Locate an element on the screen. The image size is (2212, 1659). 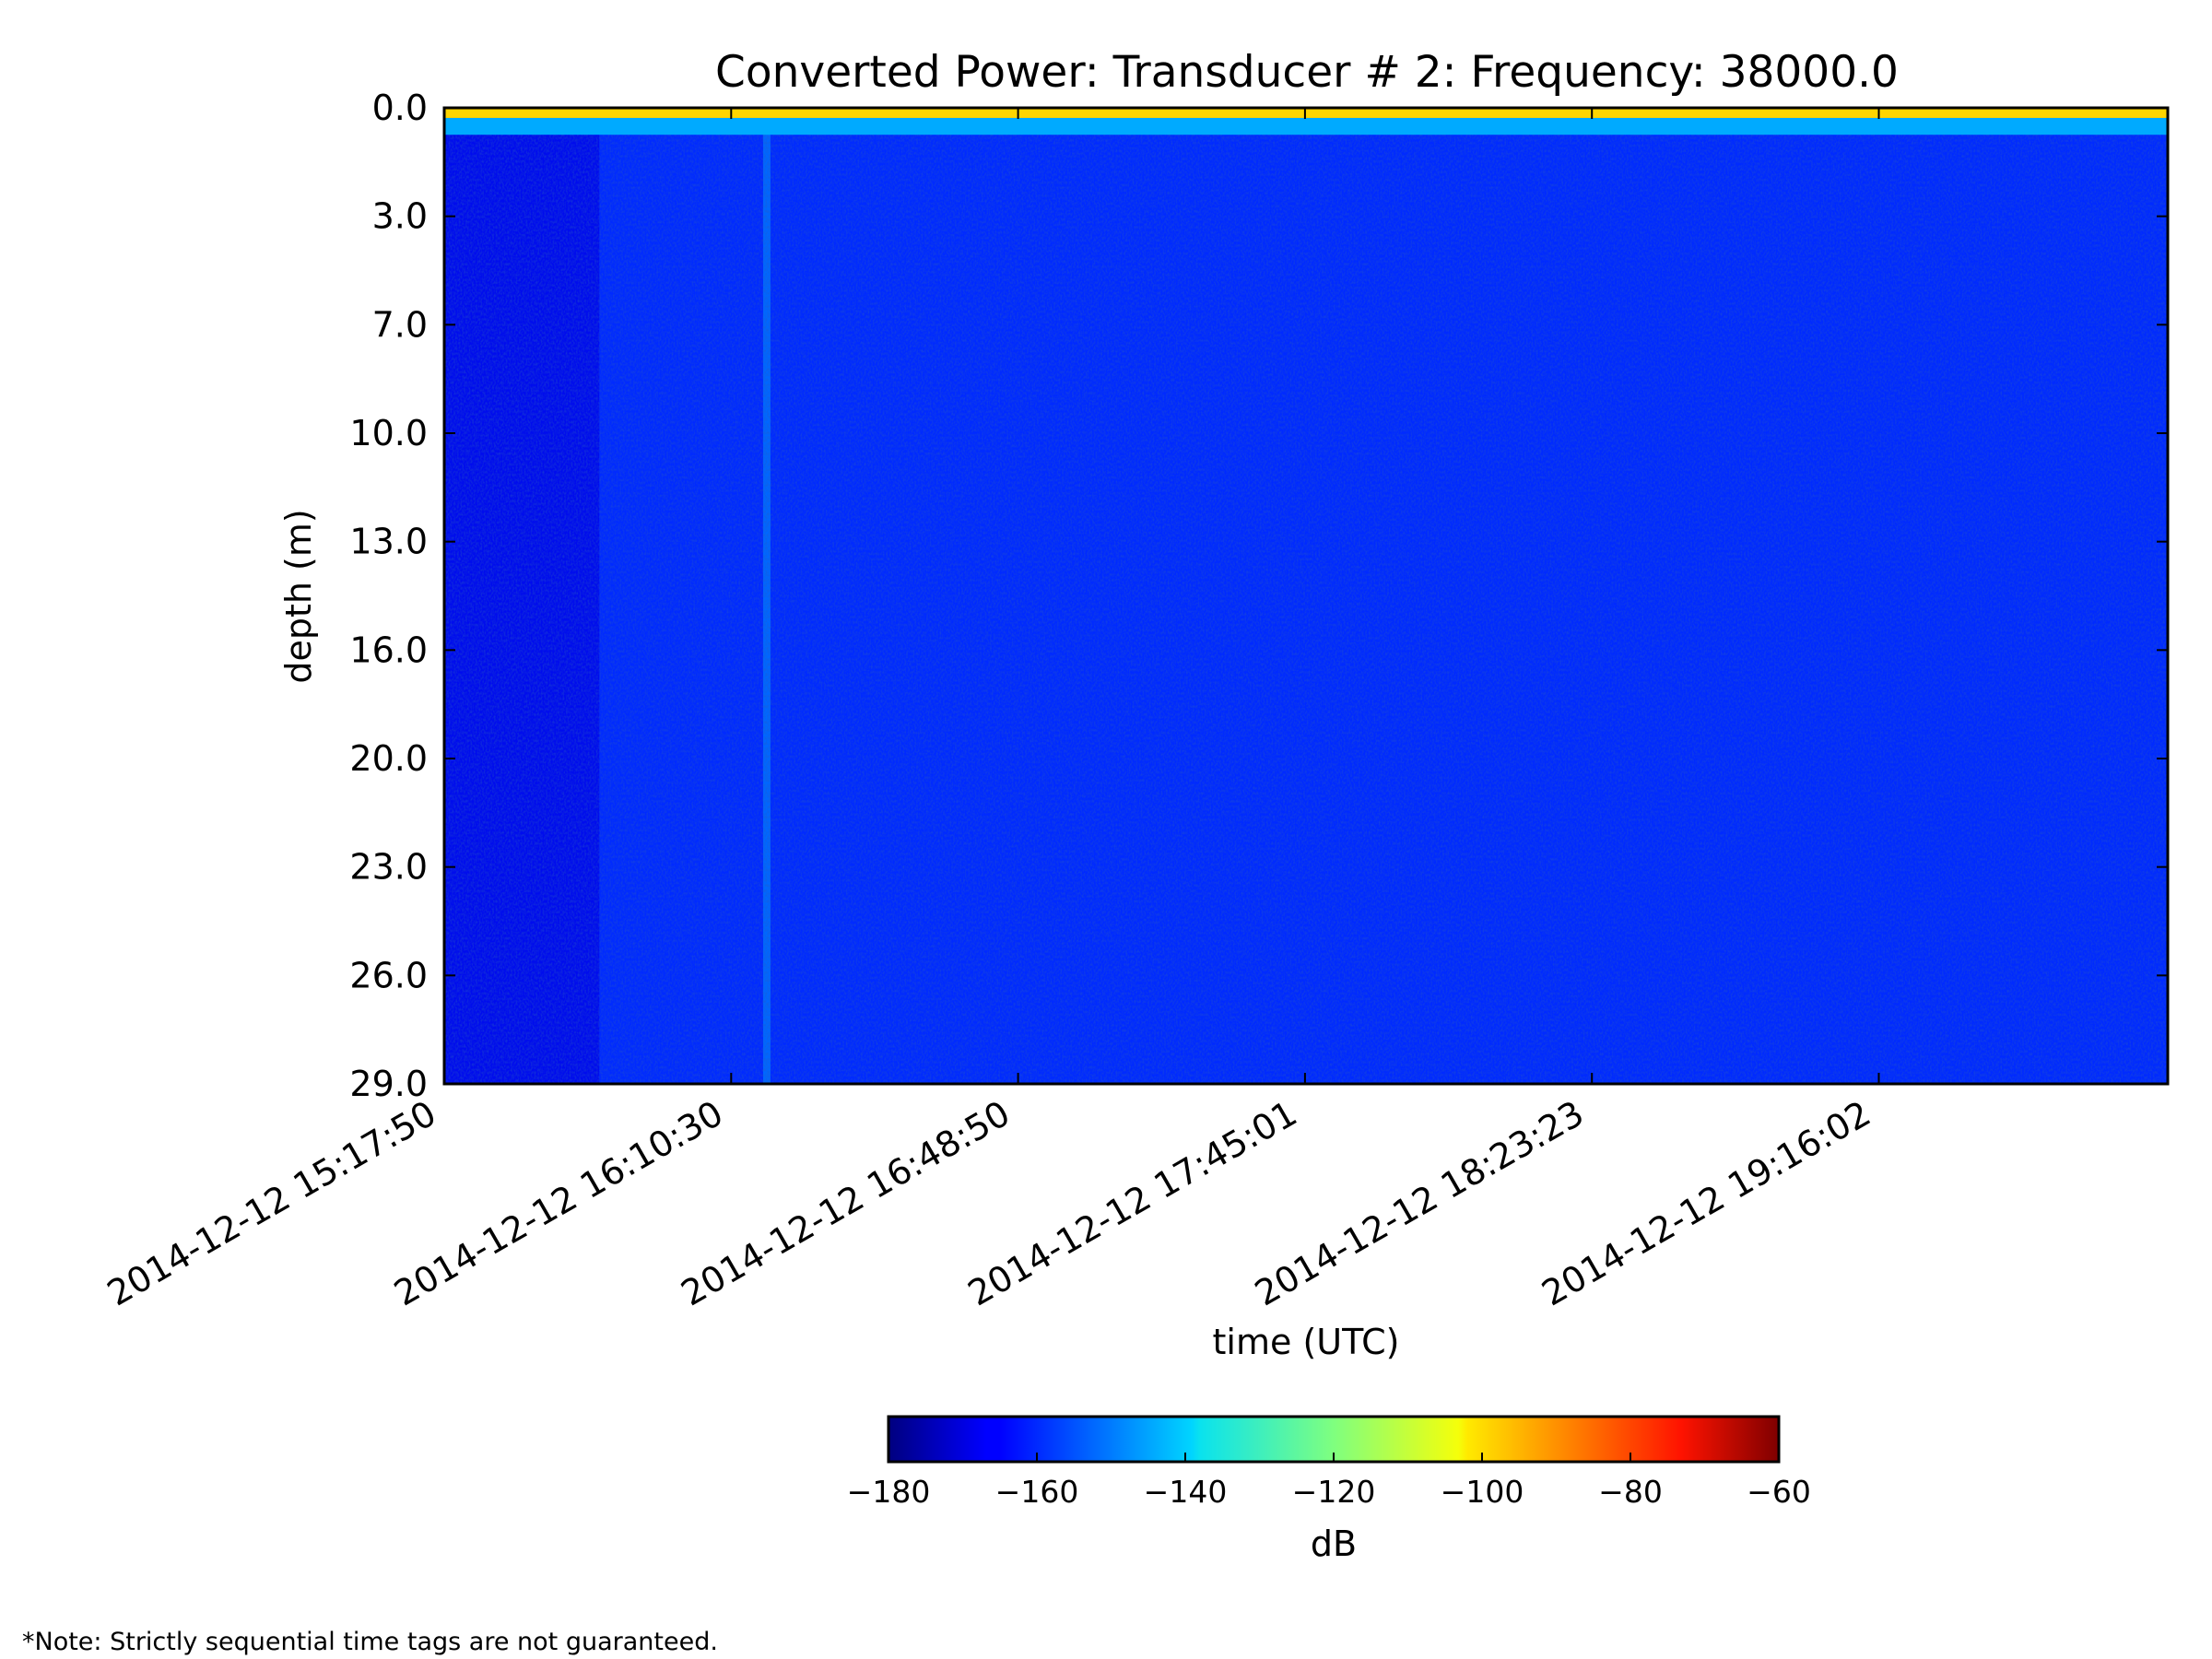
colorbar-tick-label: −80 is located at coordinates (1630, 1492).